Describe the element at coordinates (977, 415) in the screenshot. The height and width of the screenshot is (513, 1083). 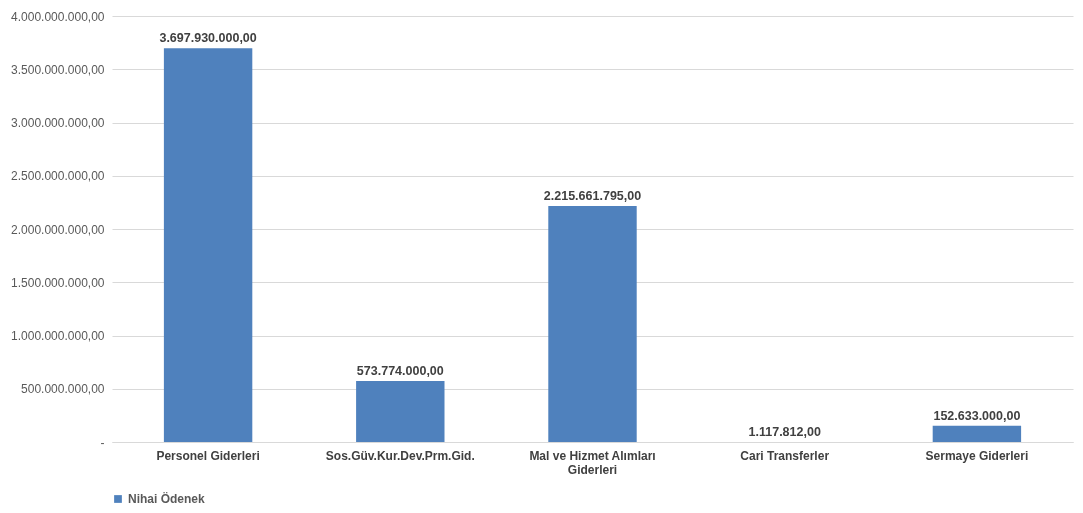
I see `data-label: 152.633.000,00` at that location.